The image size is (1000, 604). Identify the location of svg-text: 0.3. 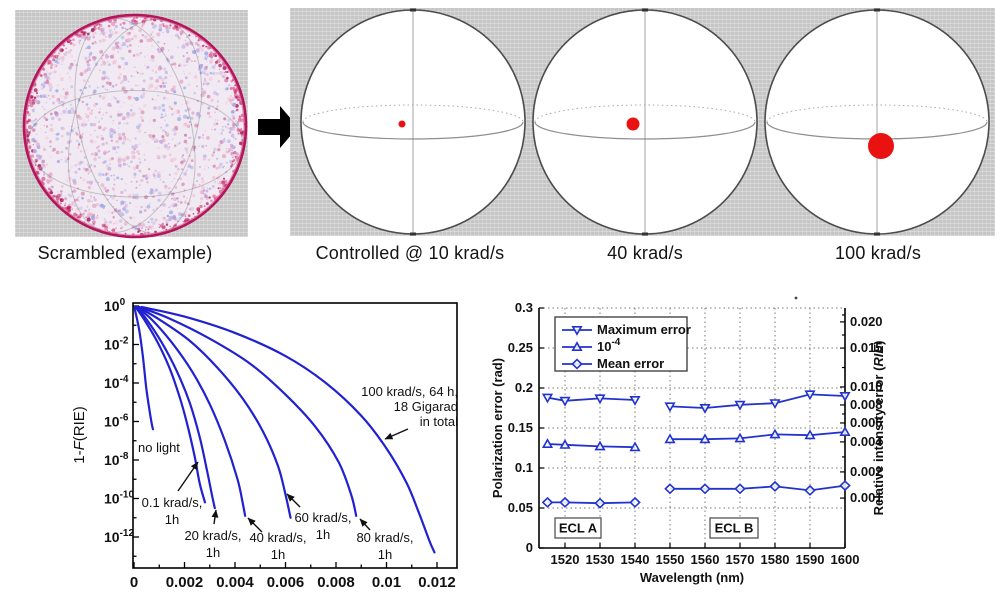
(524, 307).